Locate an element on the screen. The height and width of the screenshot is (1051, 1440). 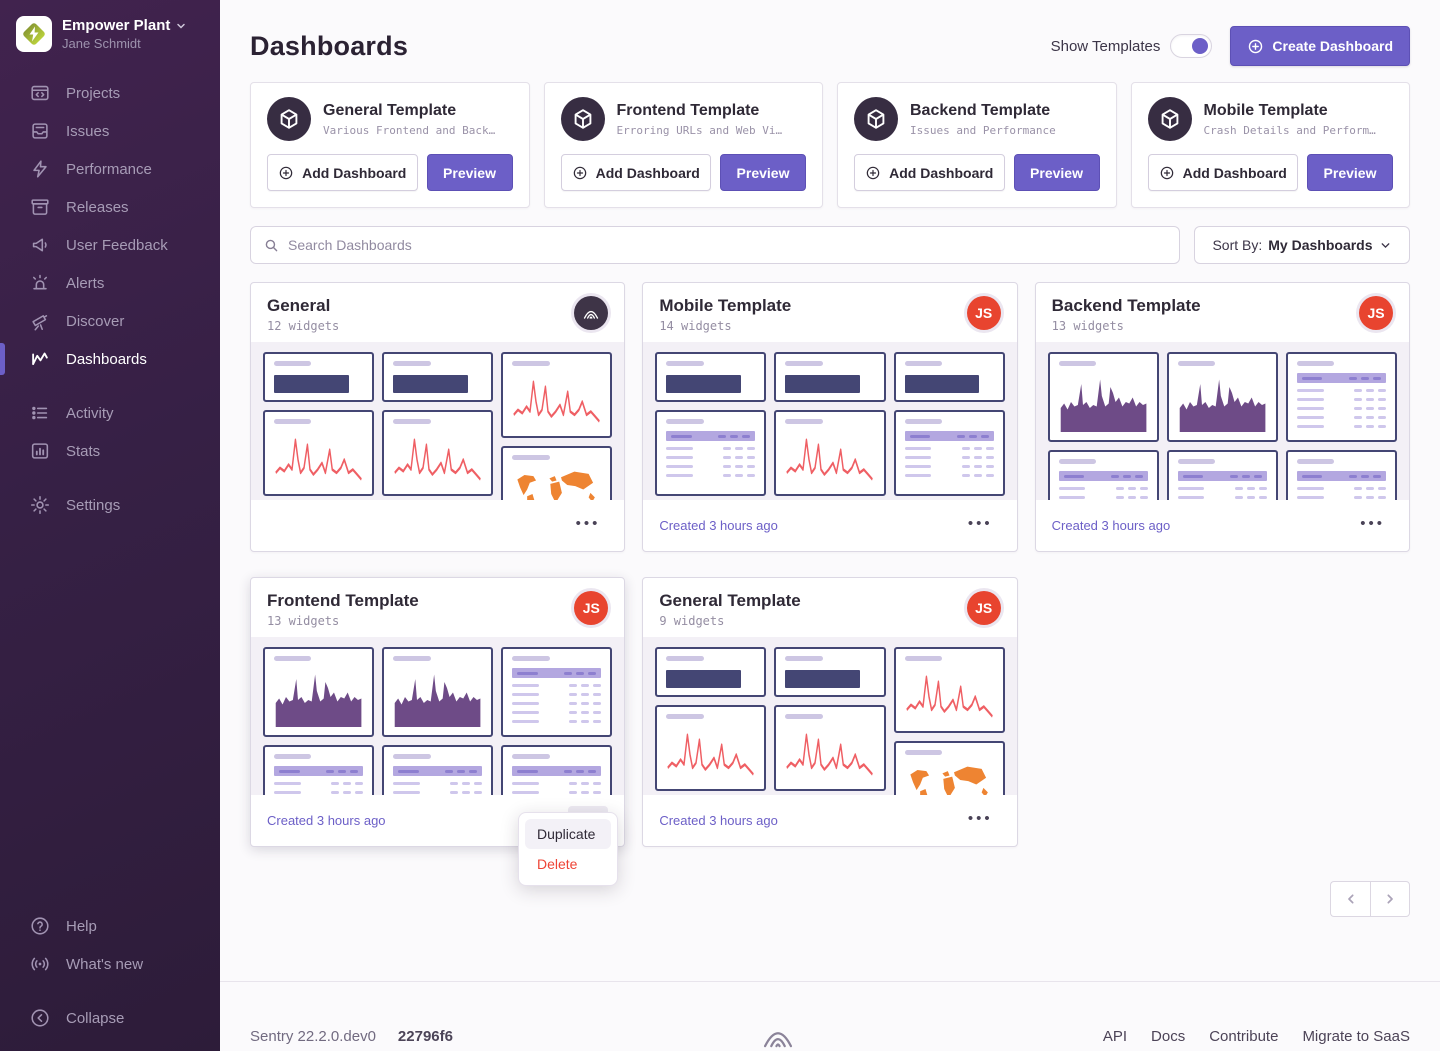
footer-build: 22796f6 is located at coordinates (425, 1036).